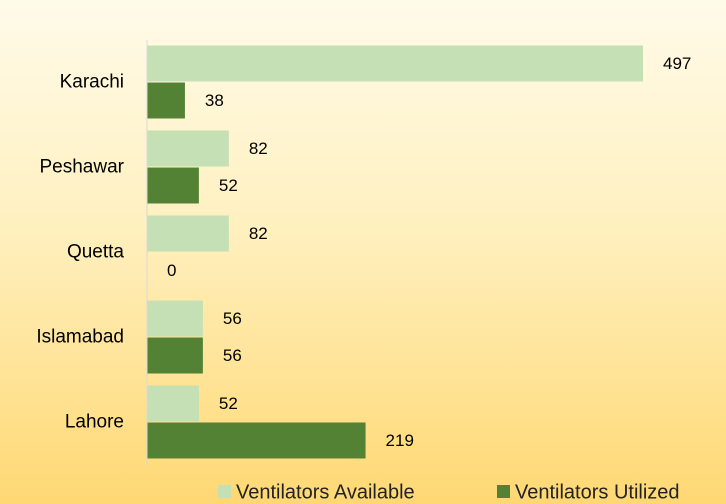 Image resolution: width=726 pixels, height=504 pixels. What do you see at coordinates (95, 252) in the screenshot?
I see `y-tick-label: Quetta` at bounding box center [95, 252].